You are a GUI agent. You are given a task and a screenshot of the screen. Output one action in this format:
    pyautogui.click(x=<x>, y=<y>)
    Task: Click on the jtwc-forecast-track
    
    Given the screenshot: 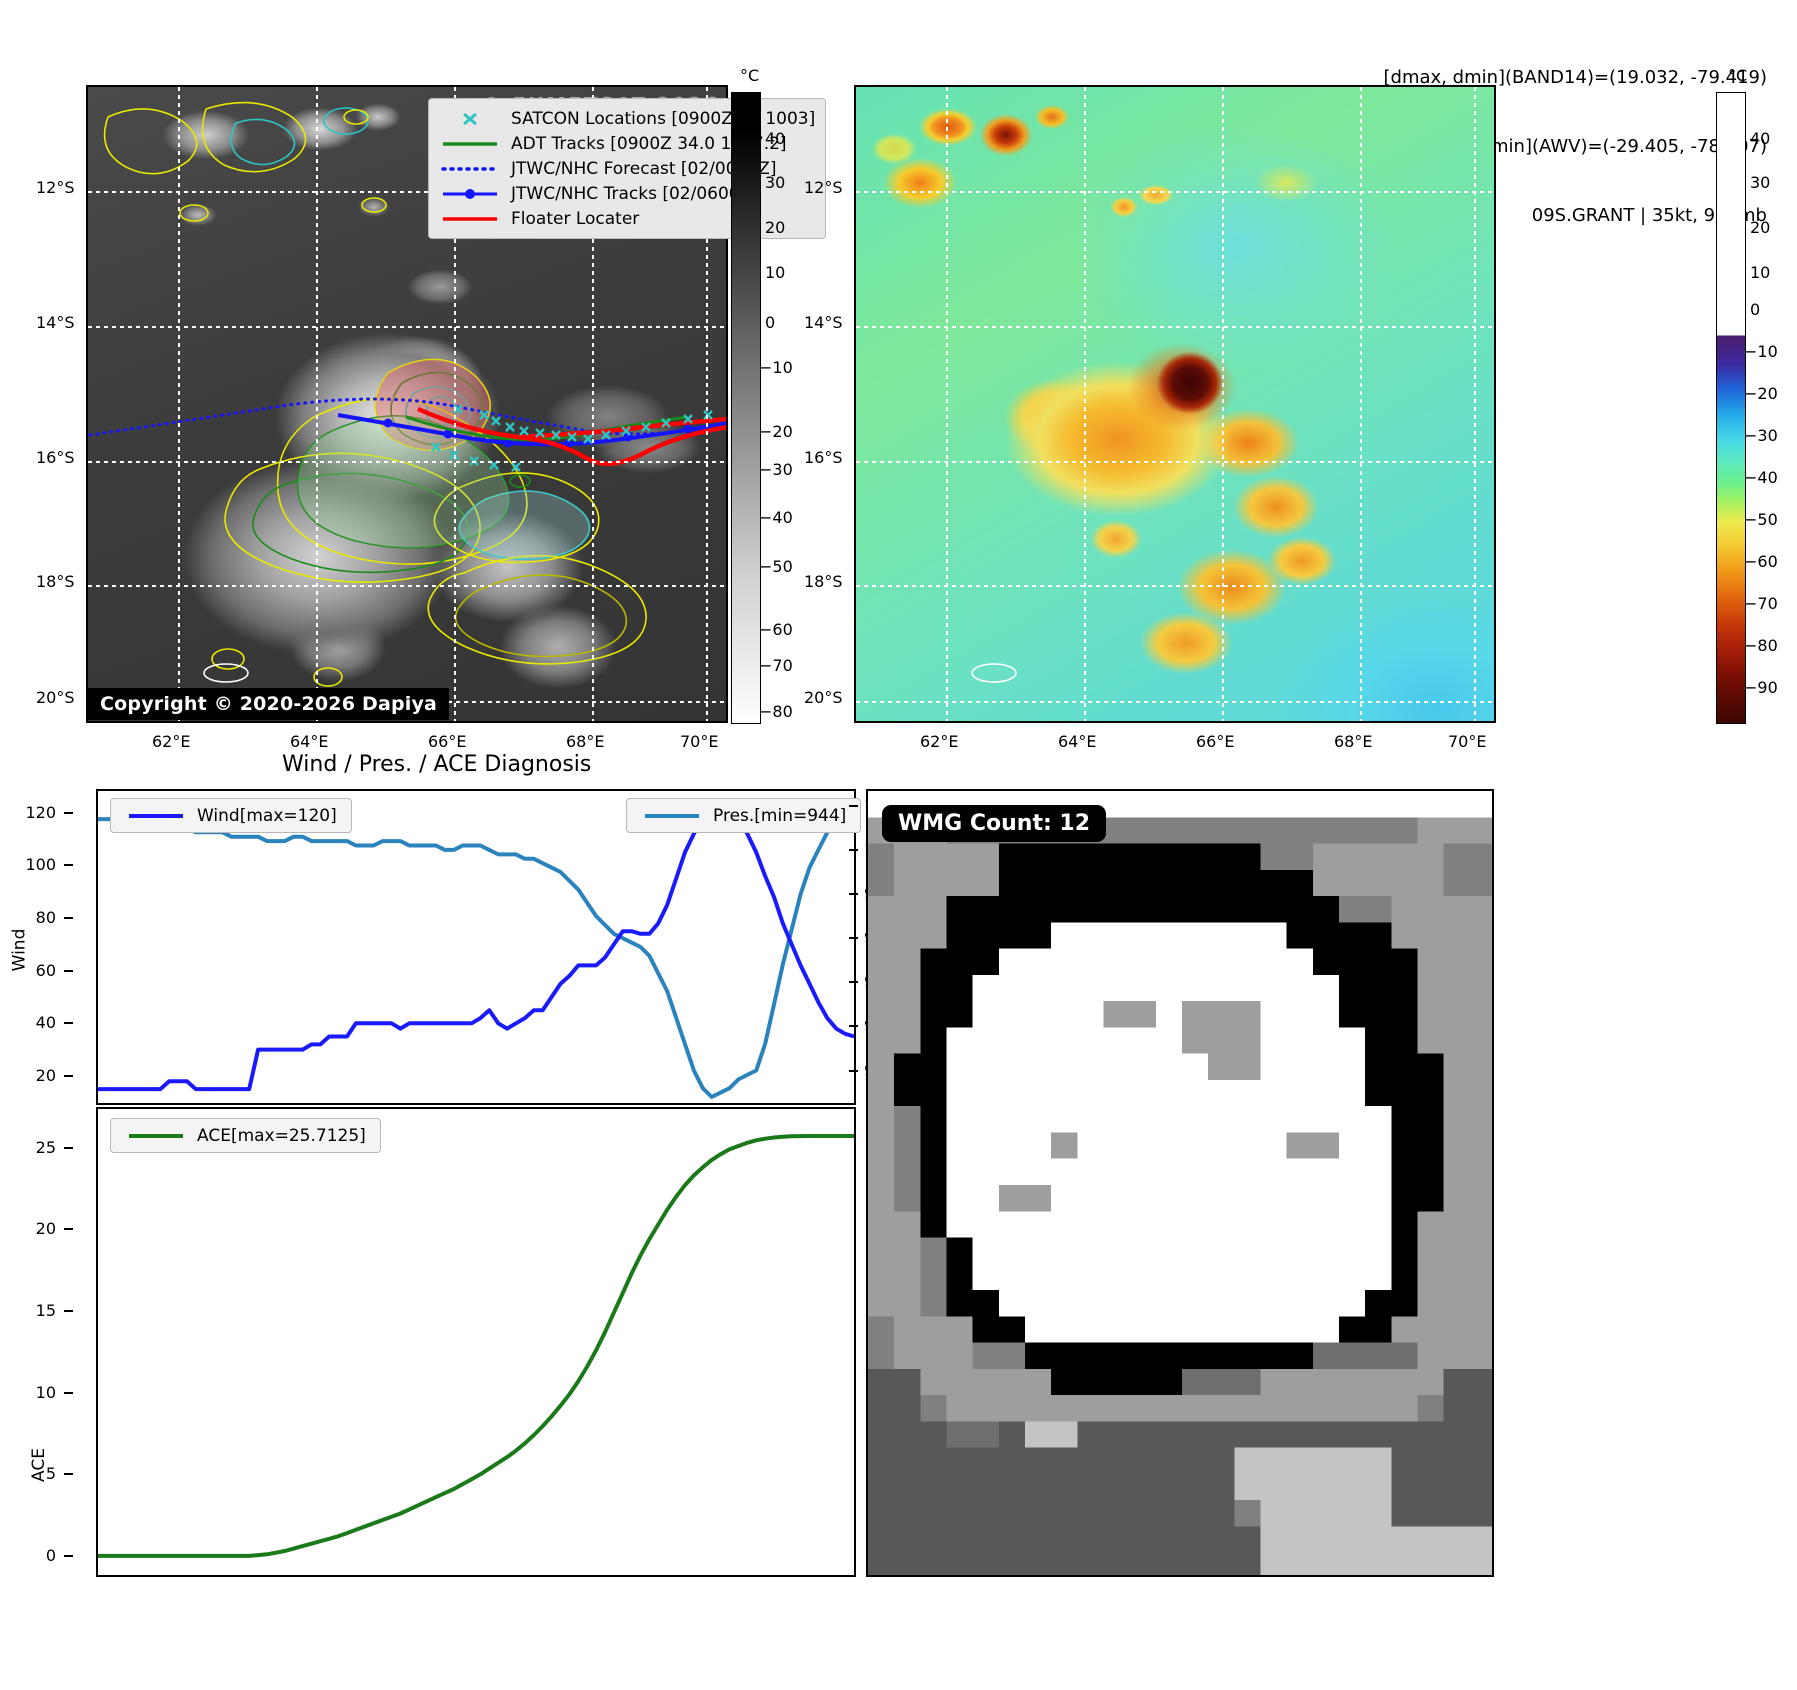 What is the action you would take?
    pyautogui.click(x=407, y=417)
    